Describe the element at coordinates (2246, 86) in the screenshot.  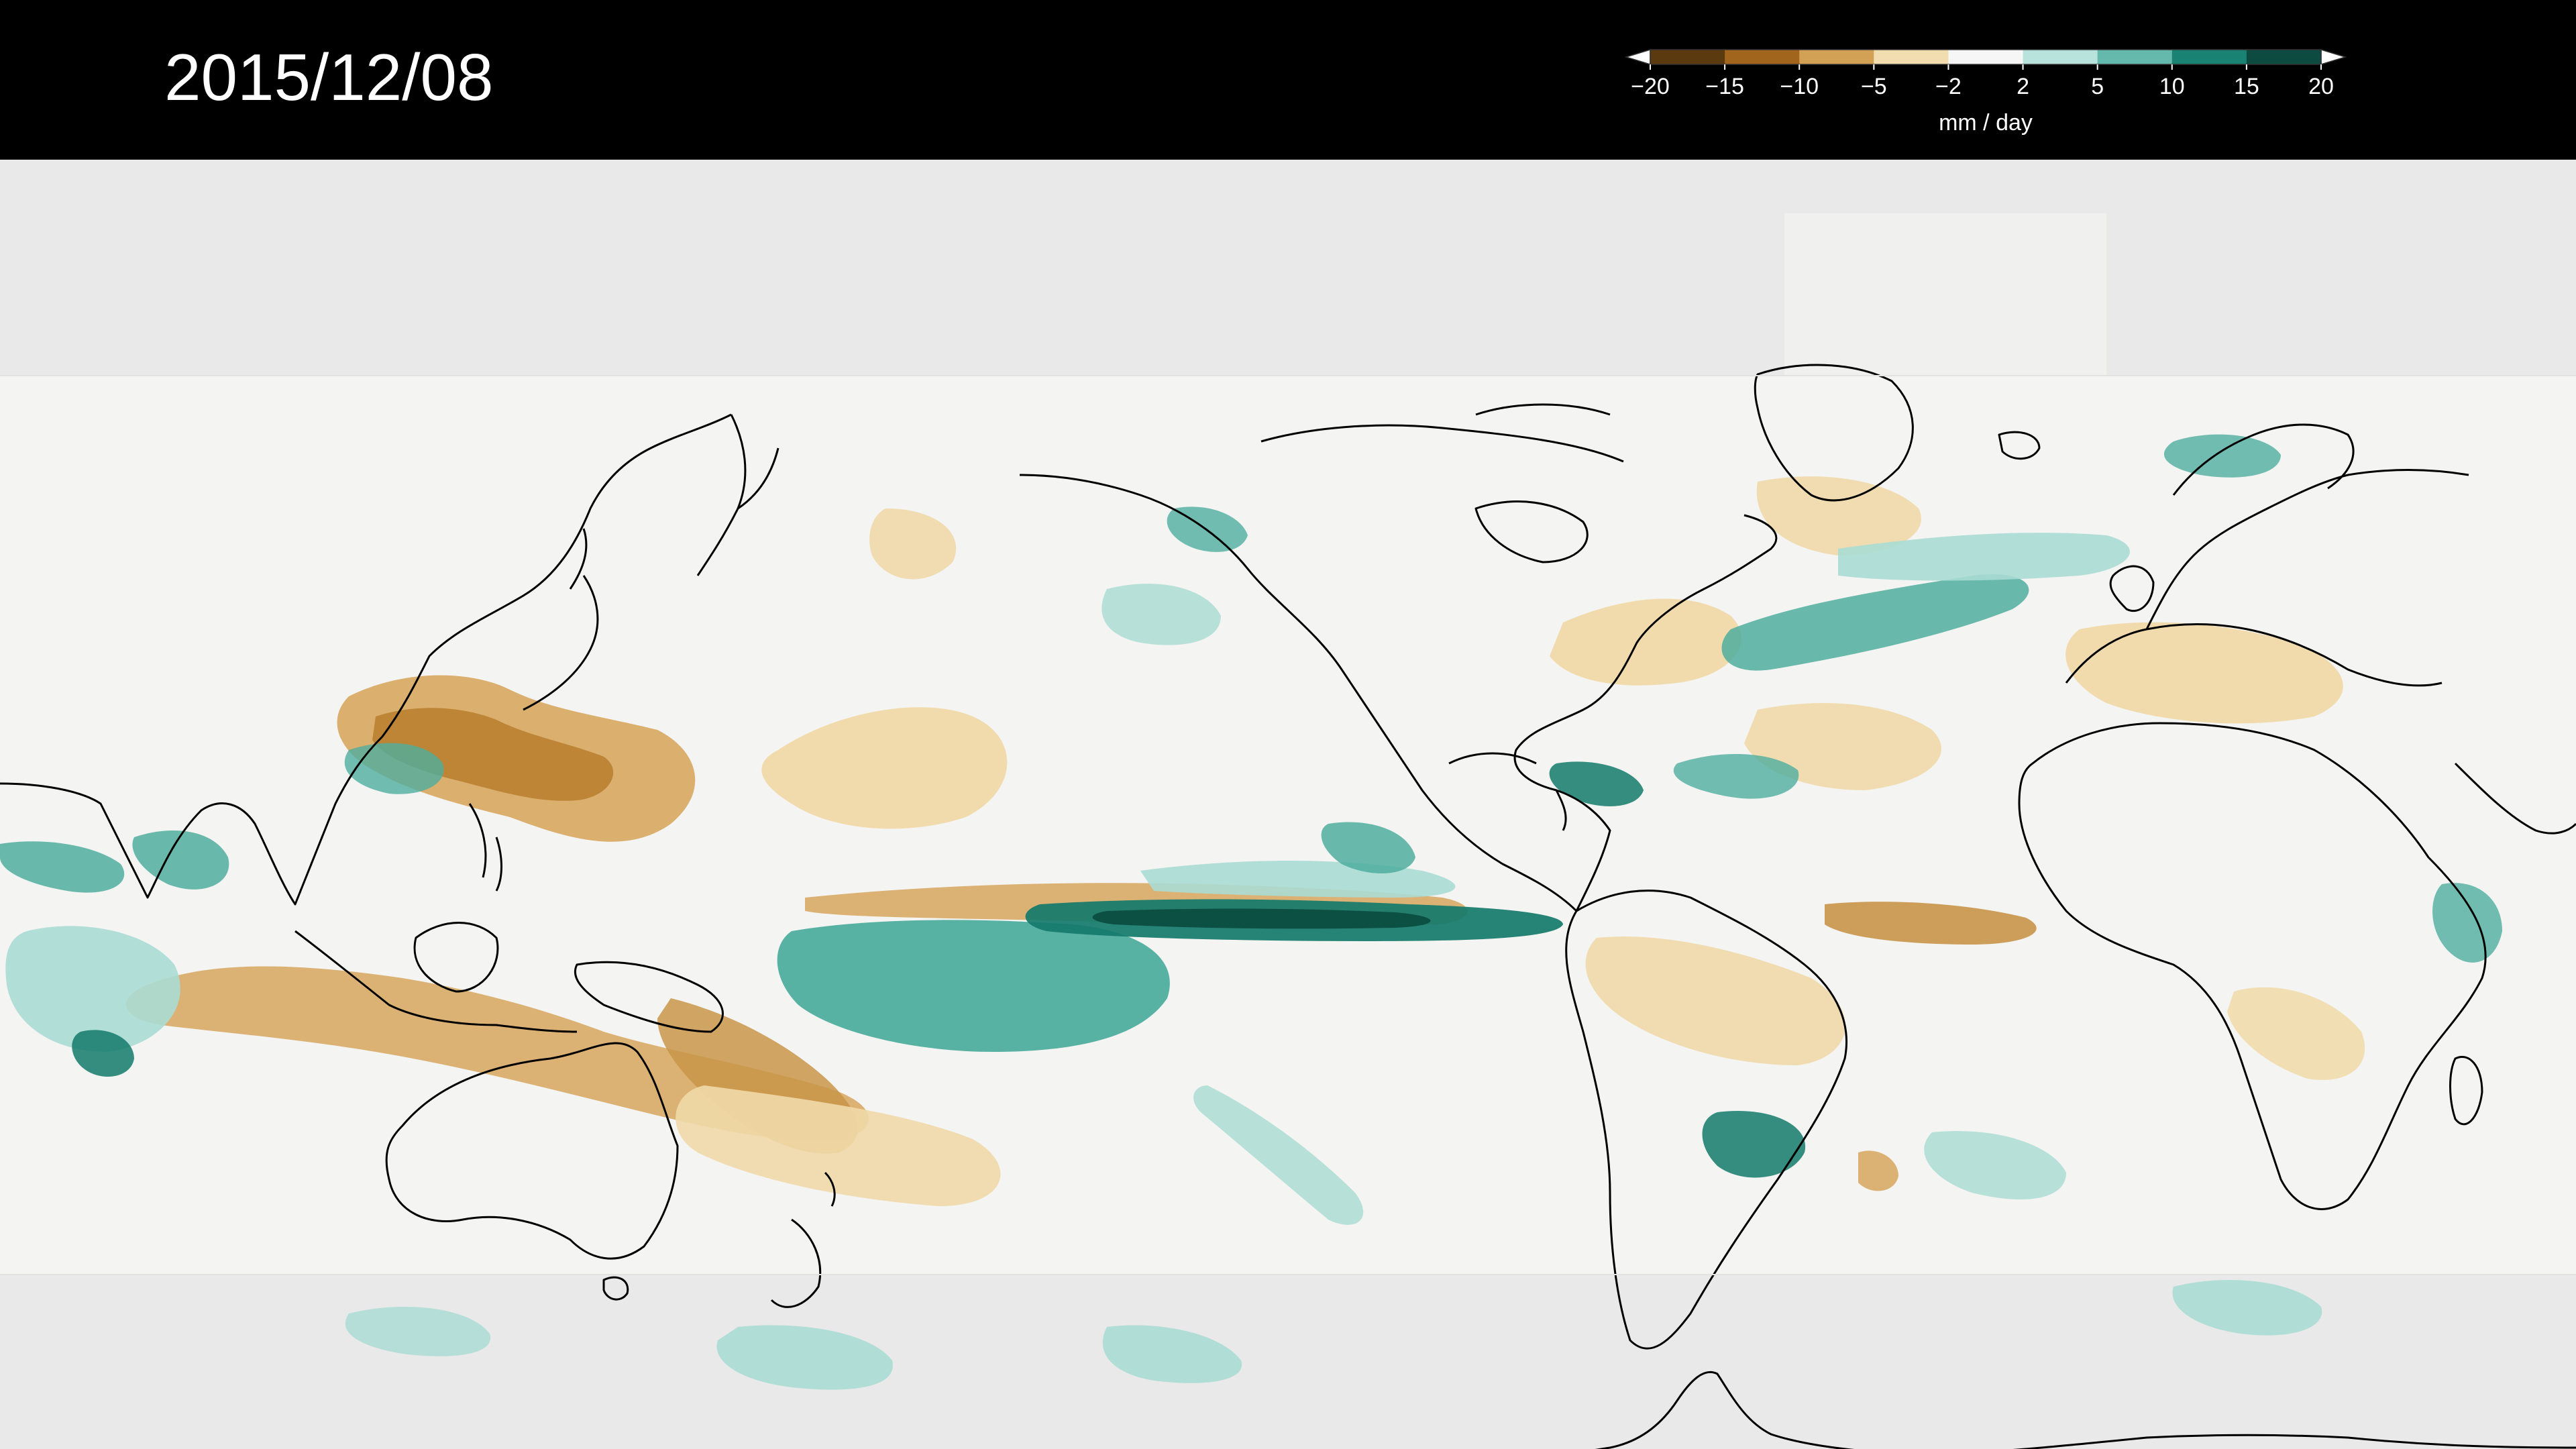
I see `colorbar-tick-label: 15` at that location.